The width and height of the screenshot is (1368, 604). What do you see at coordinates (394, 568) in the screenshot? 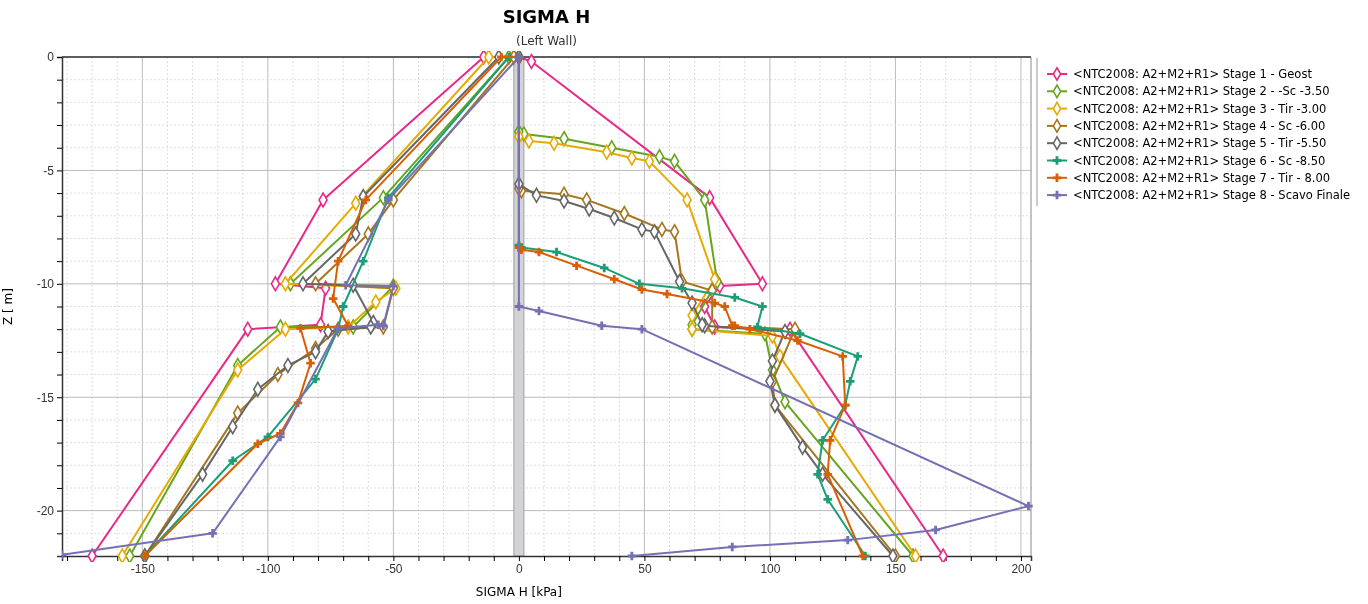
I see `x-tick-label: -50` at bounding box center [394, 568].